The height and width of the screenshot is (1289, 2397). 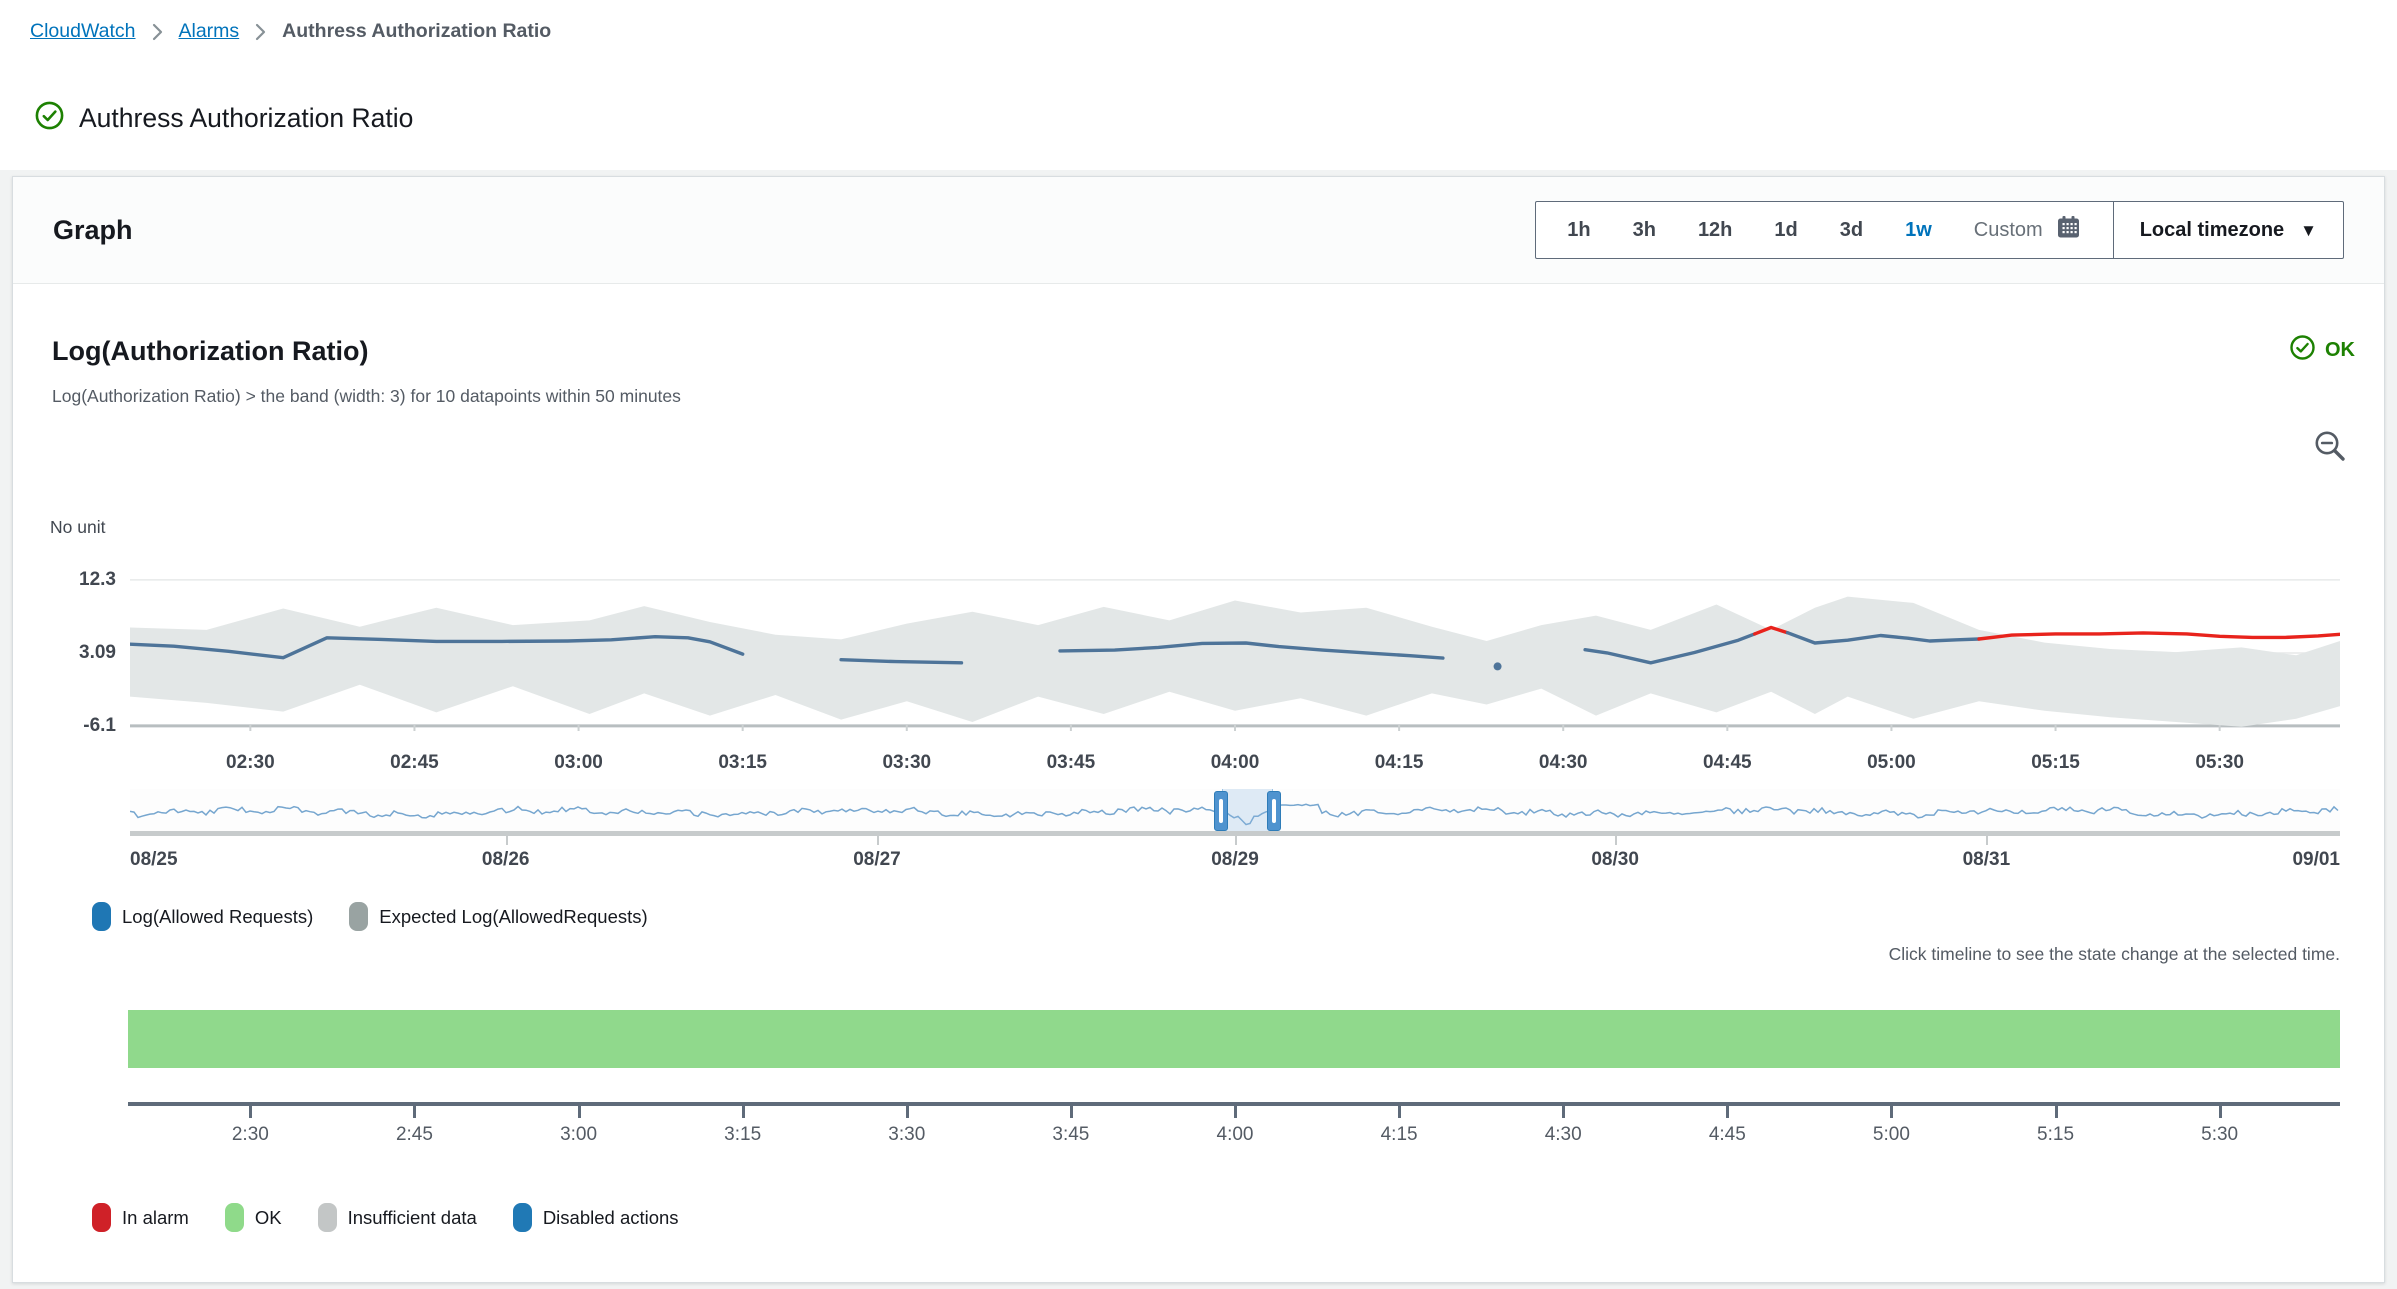 What do you see at coordinates (1273, 811) in the screenshot?
I see `brush-handle-right` at bounding box center [1273, 811].